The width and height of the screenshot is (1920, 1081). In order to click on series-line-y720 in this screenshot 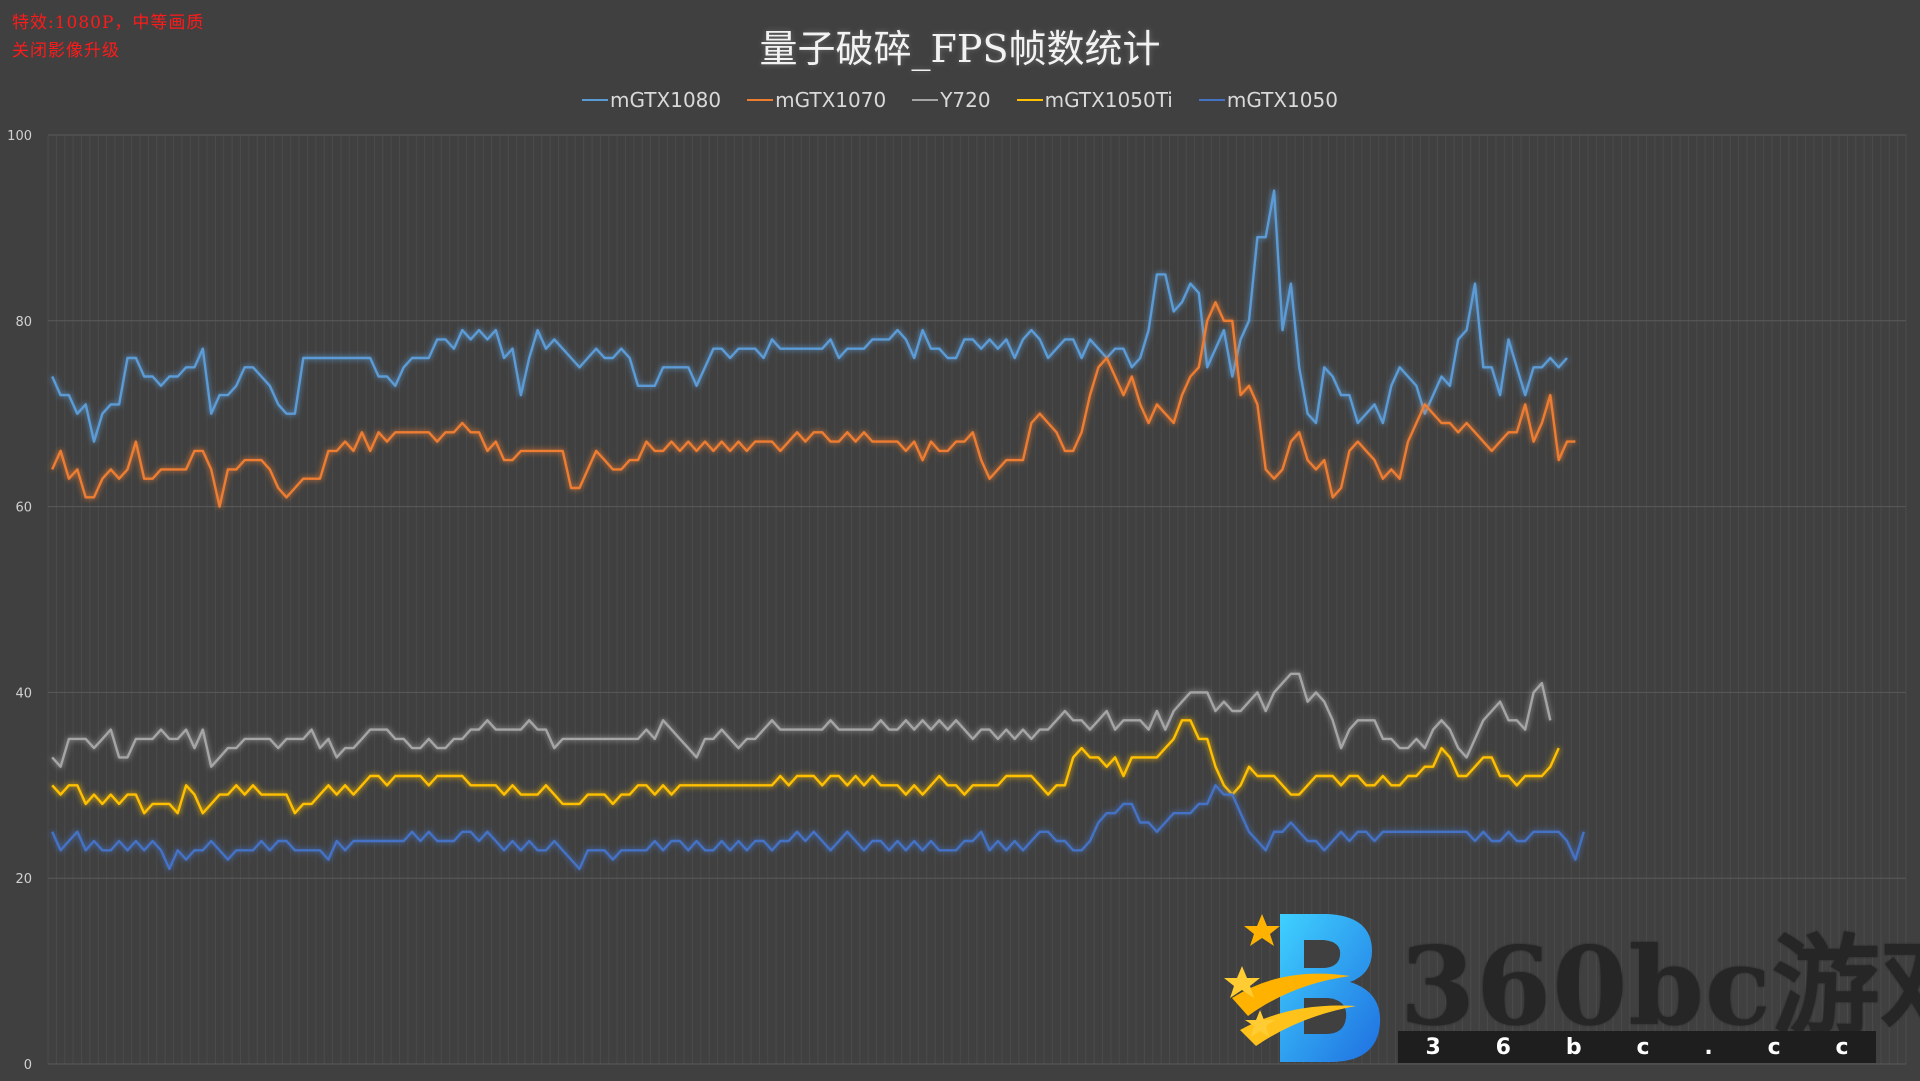, I will do `click(801, 720)`.